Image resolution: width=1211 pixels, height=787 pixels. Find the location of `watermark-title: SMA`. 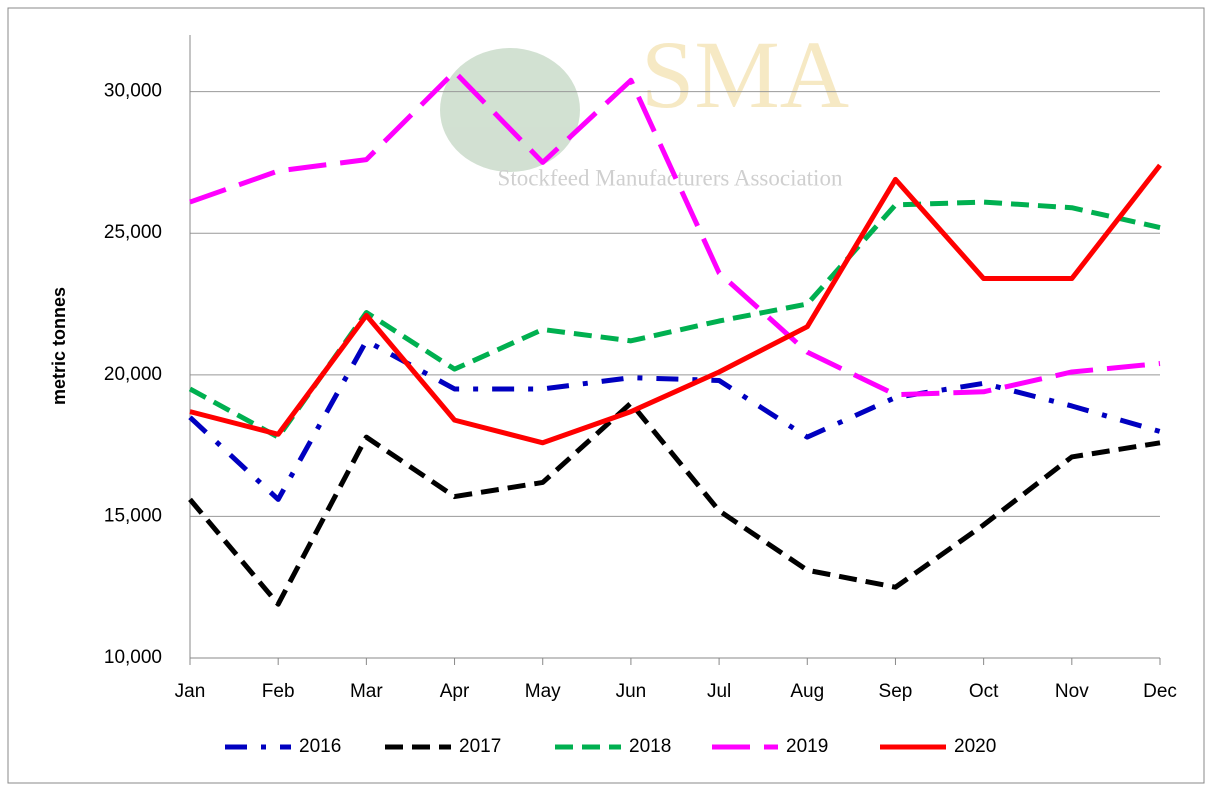

watermark-title: SMA is located at coordinates (745, 74).